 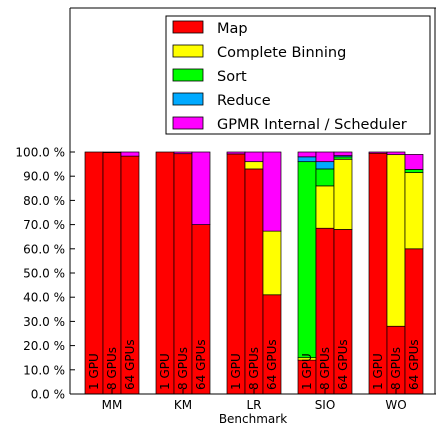 What do you see at coordinates (201, 364) in the screenshot?
I see `bar-label-km-2: 64 GPUs` at bounding box center [201, 364].